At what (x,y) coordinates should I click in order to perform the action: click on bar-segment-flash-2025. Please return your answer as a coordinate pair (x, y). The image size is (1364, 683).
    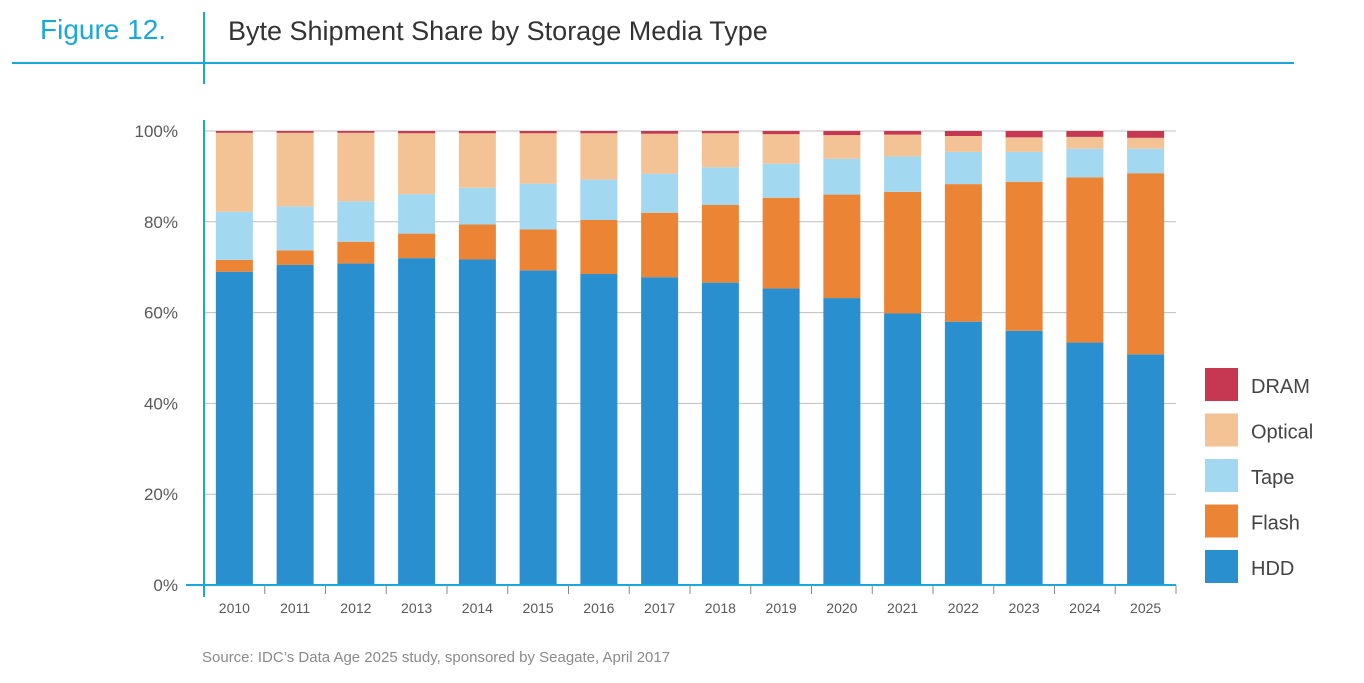
    Looking at the image, I should click on (1146, 264).